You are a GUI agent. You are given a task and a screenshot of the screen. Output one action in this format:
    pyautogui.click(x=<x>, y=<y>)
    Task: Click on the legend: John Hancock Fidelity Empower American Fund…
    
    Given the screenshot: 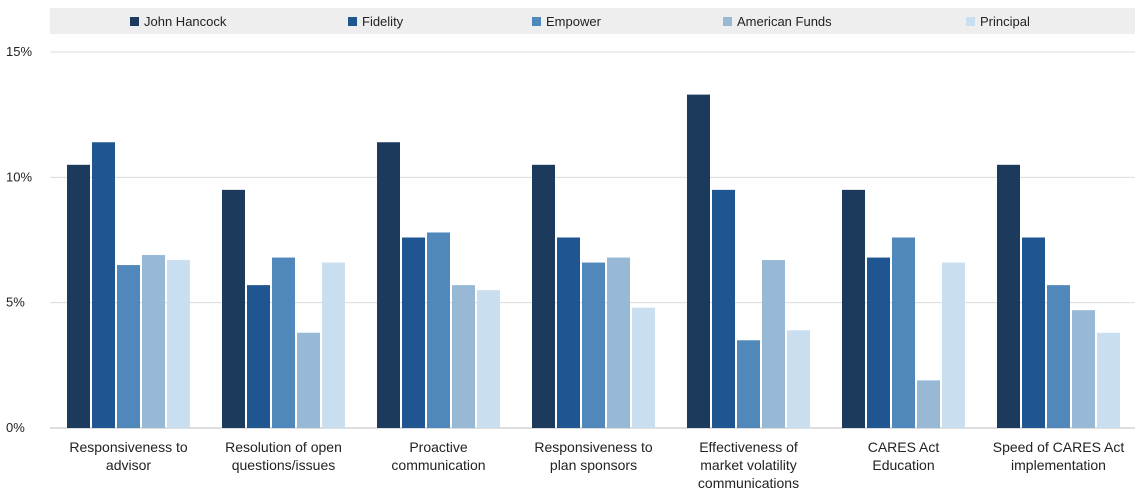 What is the action you would take?
    pyautogui.click(x=580, y=21)
    